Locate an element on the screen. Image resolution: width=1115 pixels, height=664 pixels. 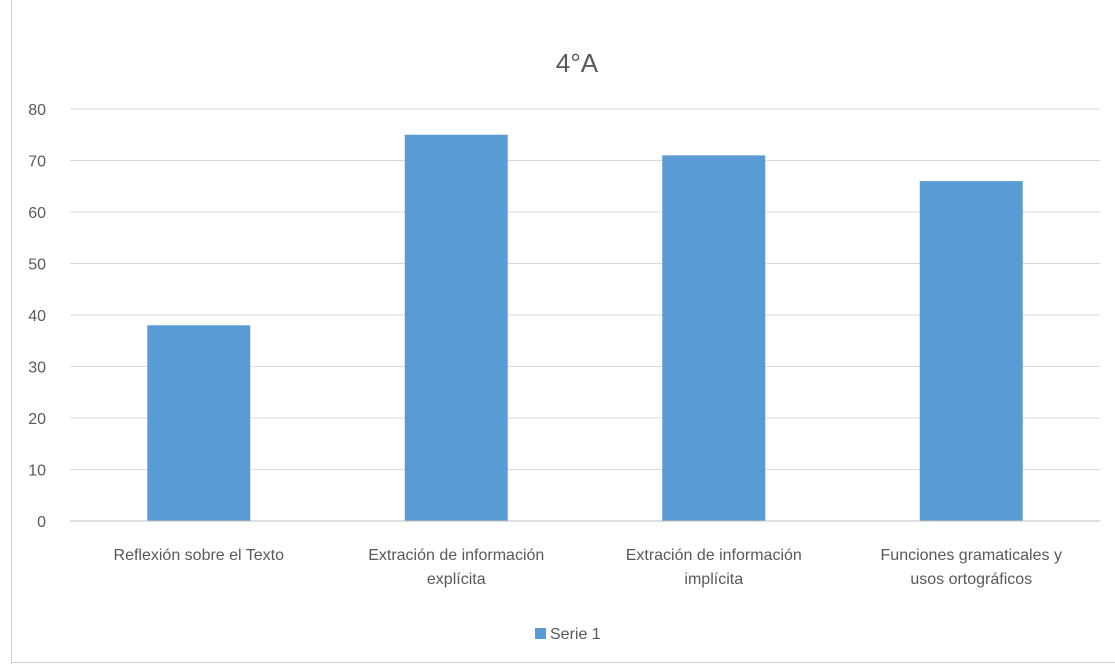
chart-frame-bottom-border is located at coordinates (563, 662).